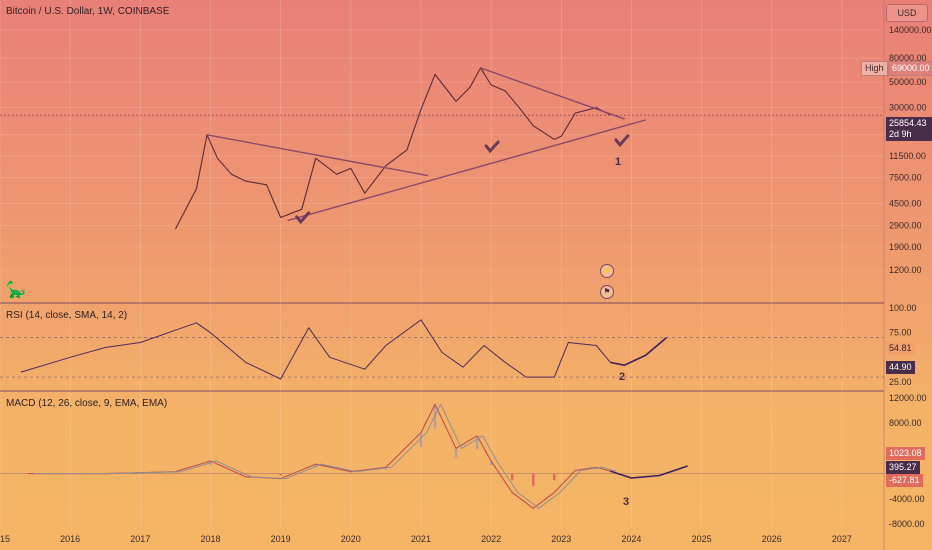 The width and height of the screenshot is (932, 550). Describe the element at coordinates (900, 348) in the screenshot. I see `rsi-sma-value: 54.81` at that location.